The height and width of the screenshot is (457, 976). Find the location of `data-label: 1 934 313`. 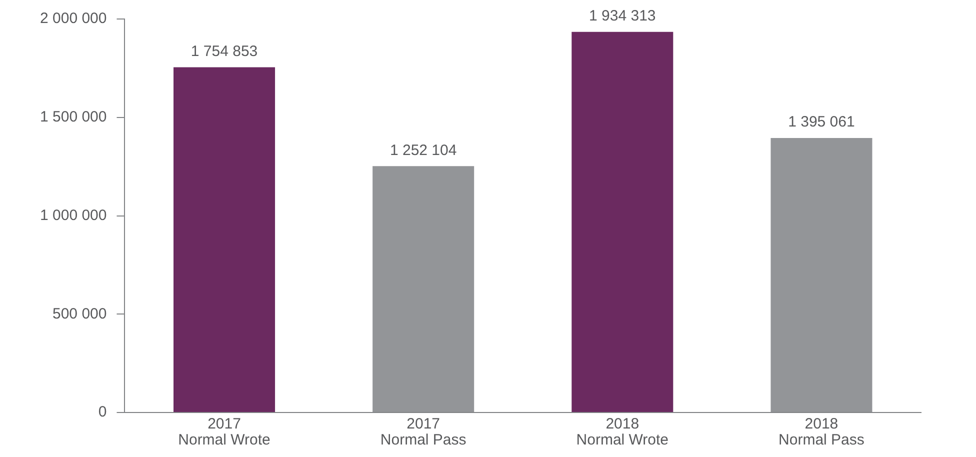

data-label: 1 934 313 is located at coordinates (622, 16).